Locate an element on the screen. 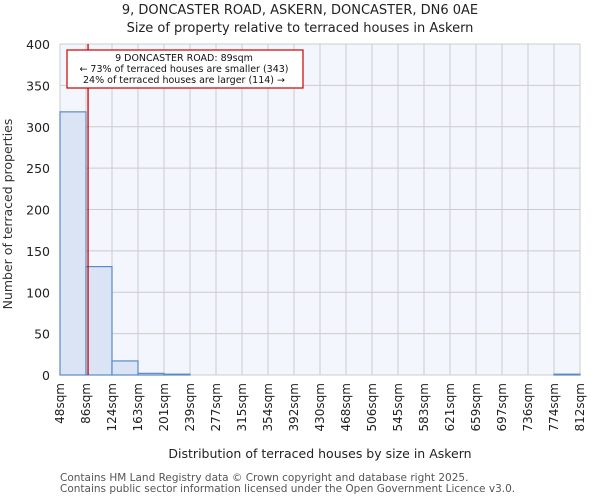  x-tick-label: 239sqm is located at coordinates (190, 407).